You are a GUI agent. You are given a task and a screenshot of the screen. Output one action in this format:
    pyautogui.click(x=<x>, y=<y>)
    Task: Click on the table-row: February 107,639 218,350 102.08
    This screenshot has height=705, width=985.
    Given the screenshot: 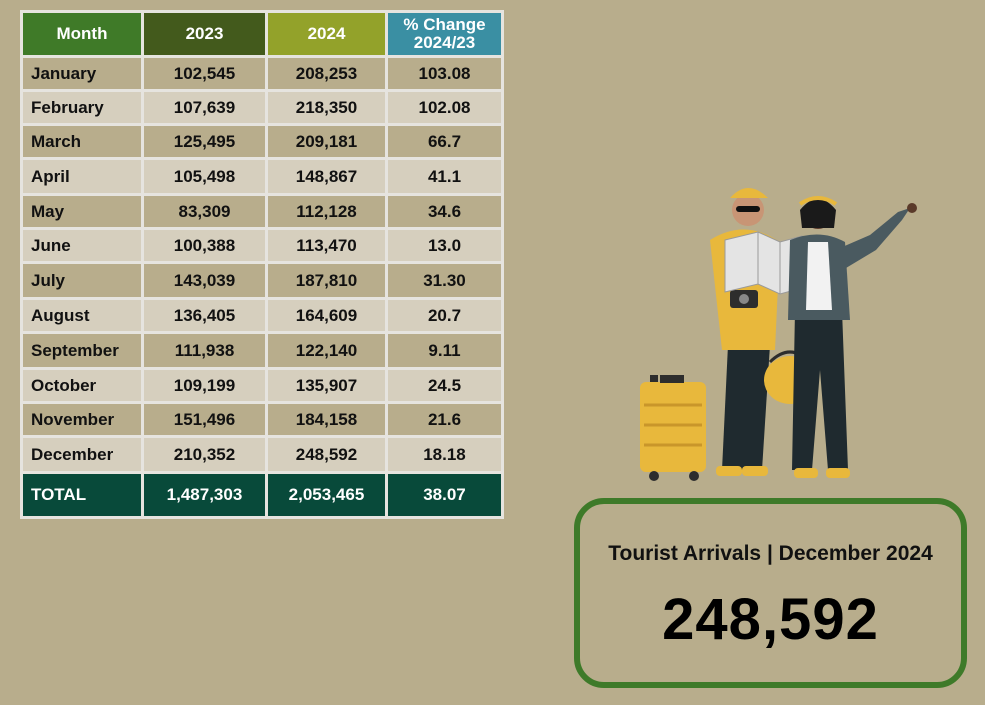 What is the action you would take?
    pyautogui.click(x=262, y=107)
    